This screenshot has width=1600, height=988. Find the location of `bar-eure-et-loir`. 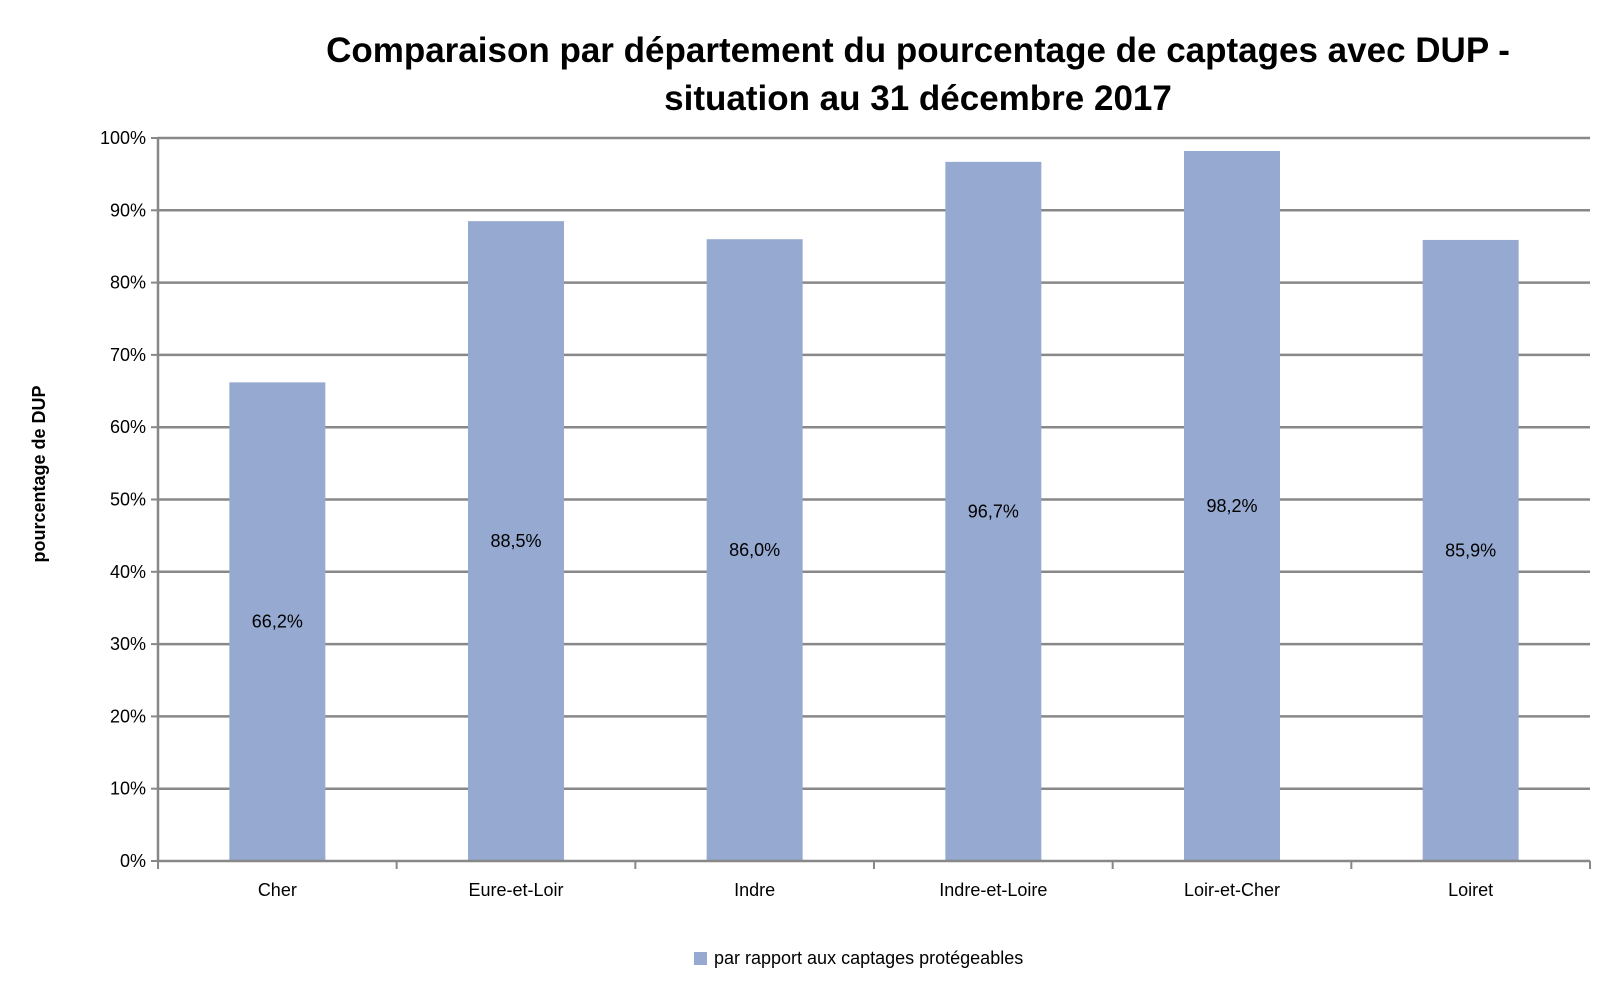

bar-eure-et-loir is located at coordinates (516, 541).